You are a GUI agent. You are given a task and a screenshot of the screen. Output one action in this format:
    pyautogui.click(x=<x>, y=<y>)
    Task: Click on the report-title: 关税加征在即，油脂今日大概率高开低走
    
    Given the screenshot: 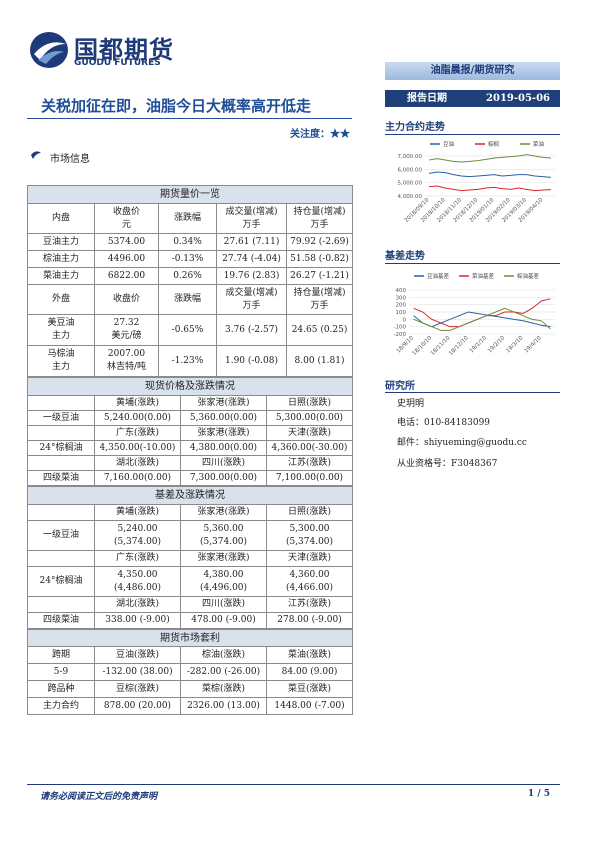 What is the action you would take?
    pyautogui.click(x=189, y=107)
    